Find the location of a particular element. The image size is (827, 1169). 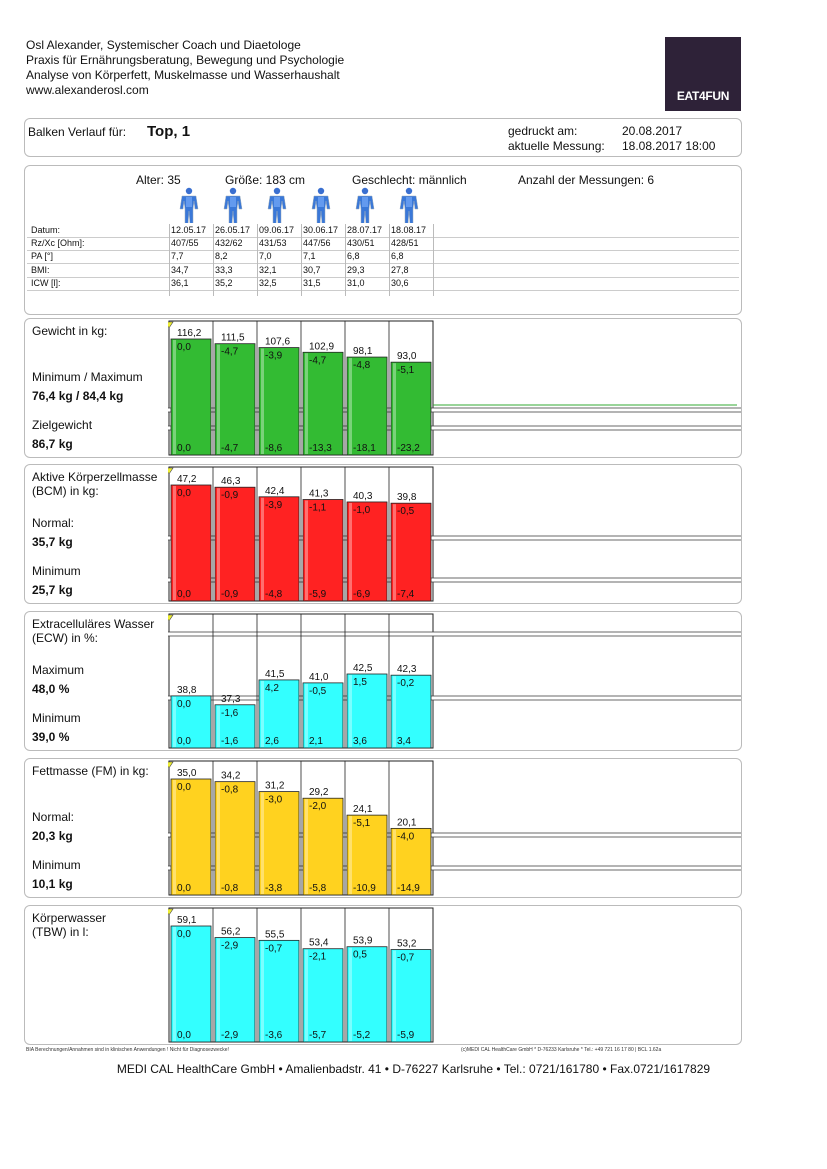

table-row-label: Rz/Xc [Ohm]: is located at coordinates (58, 243).